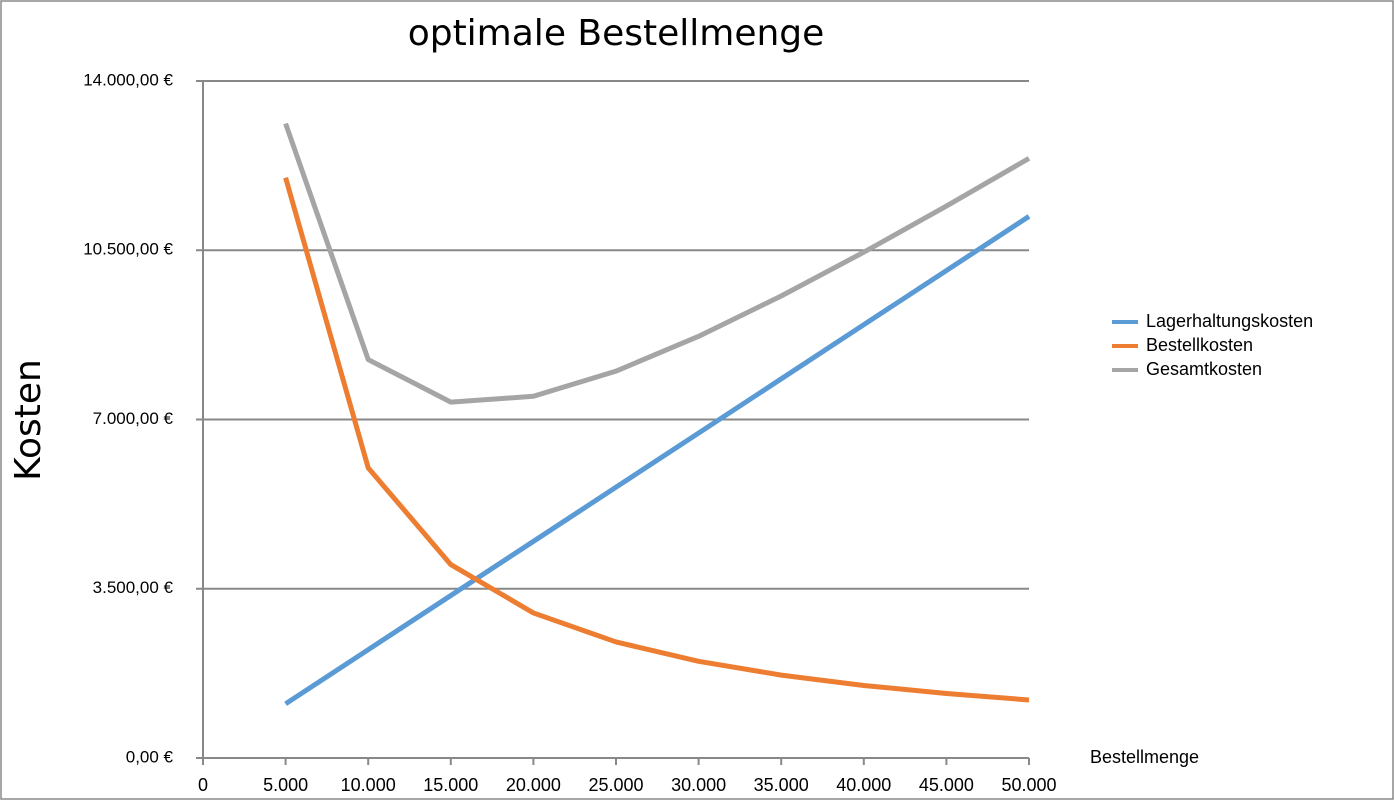  I want to click on x-tick-label: 0, so click(203, 785).